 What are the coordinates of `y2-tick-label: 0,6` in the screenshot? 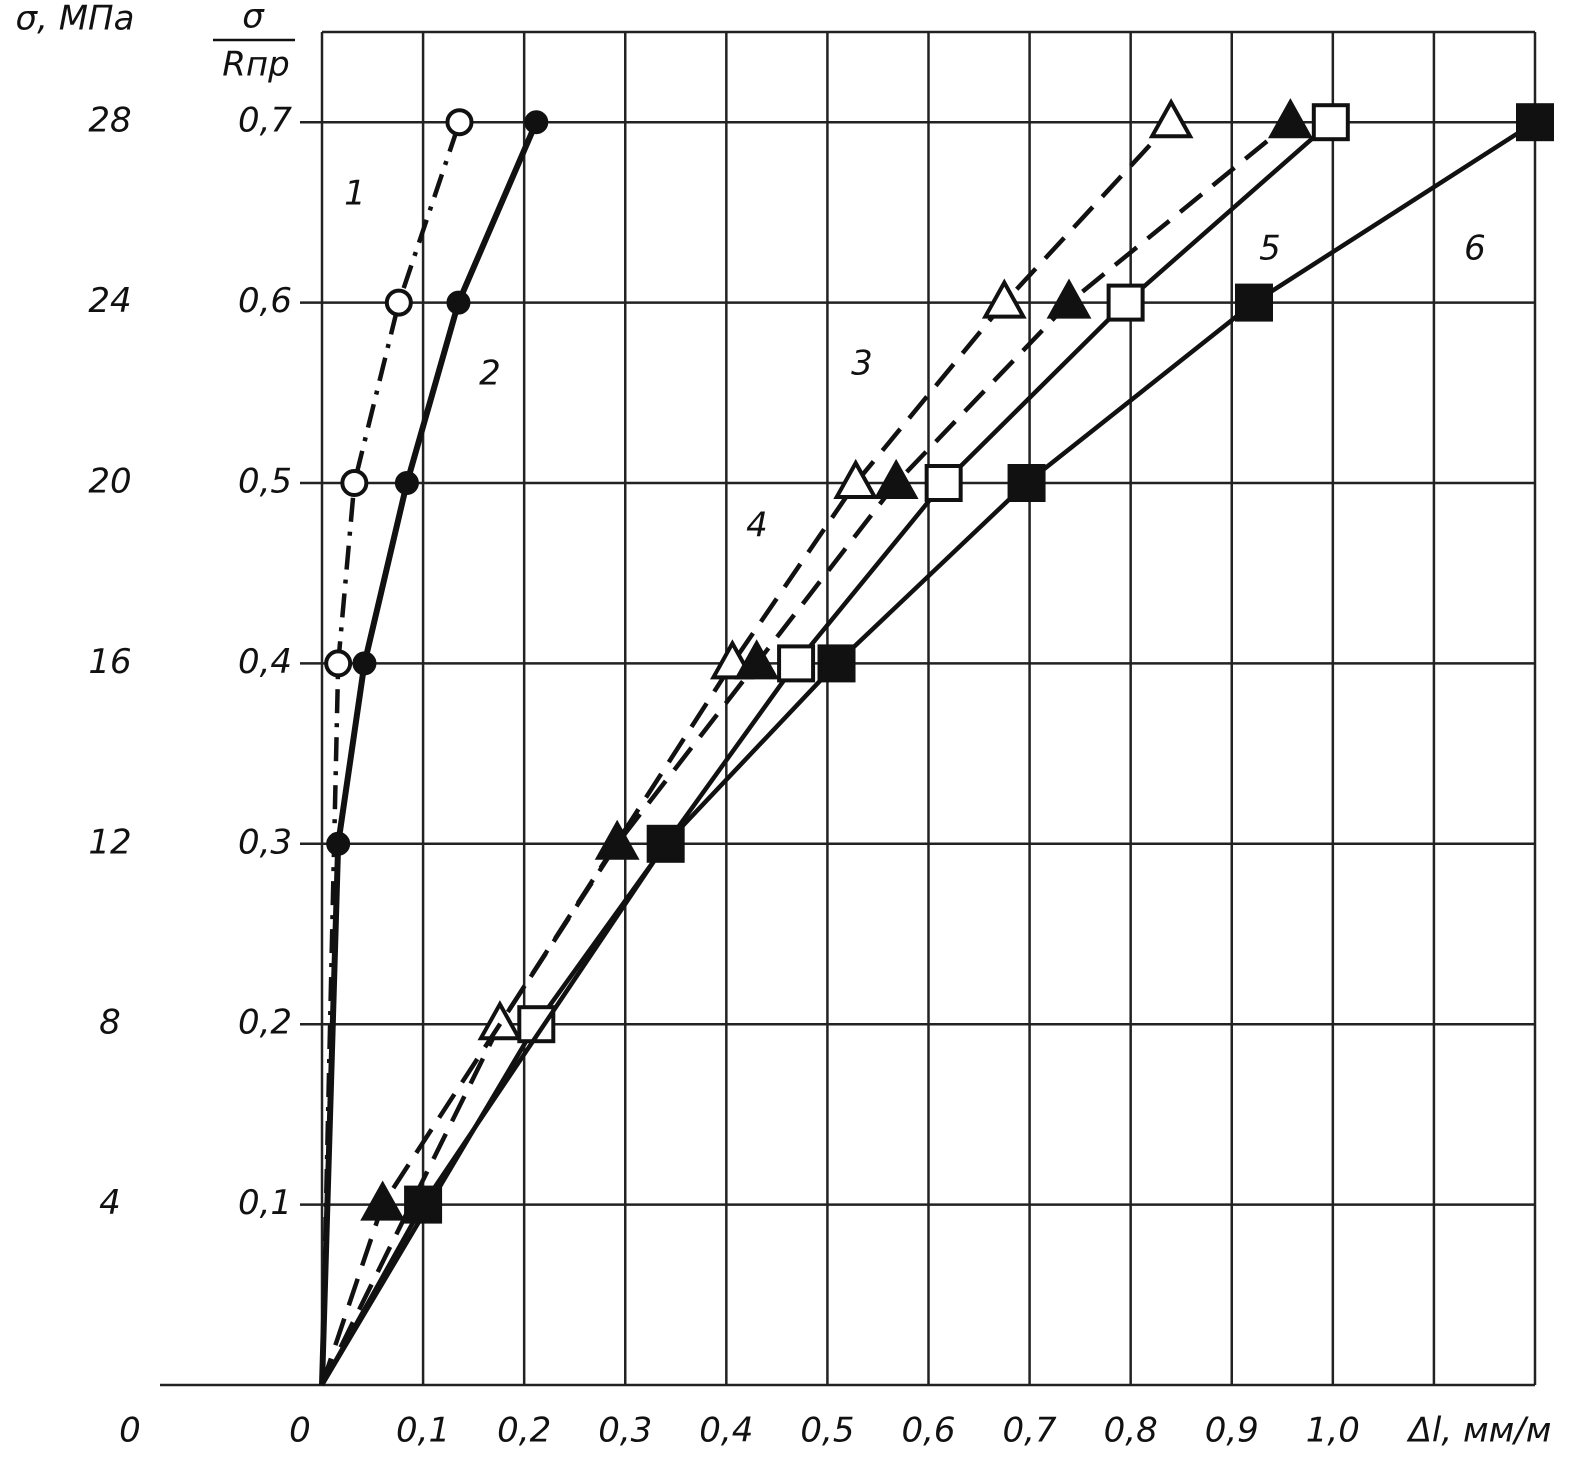 It's located at (265, 301).